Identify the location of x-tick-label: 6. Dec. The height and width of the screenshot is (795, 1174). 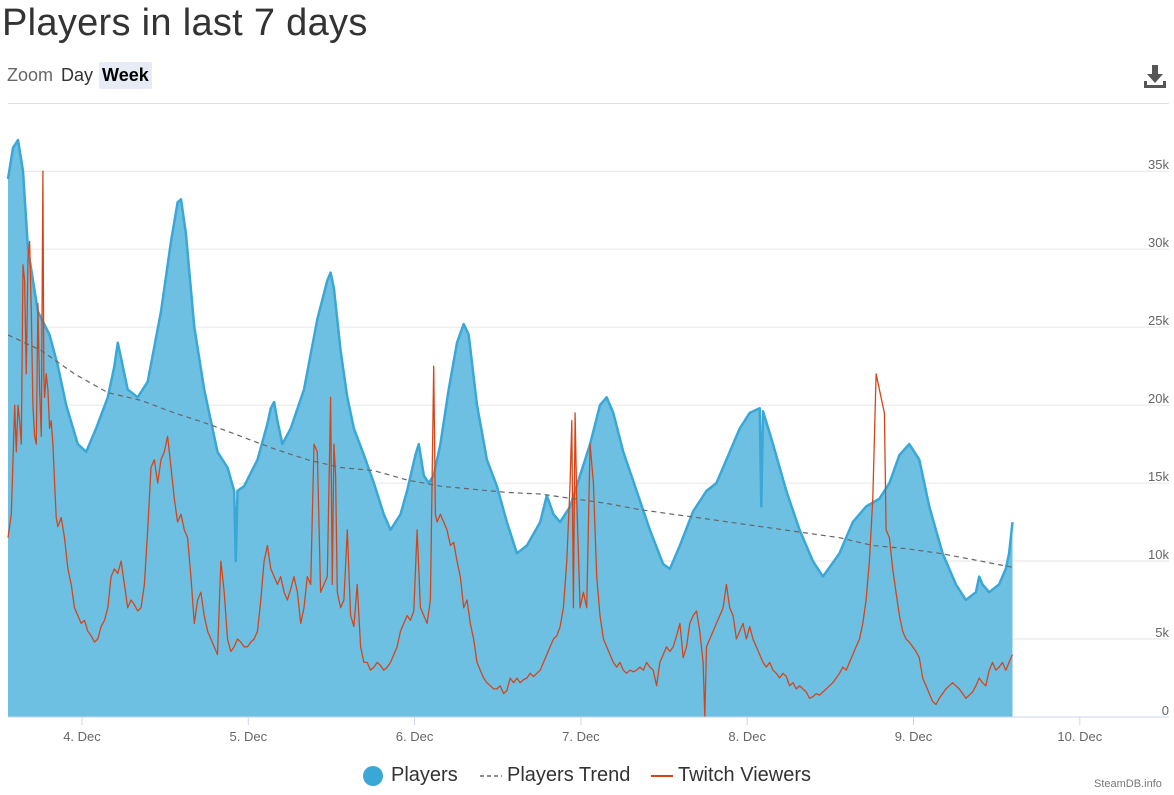
(415, 736).